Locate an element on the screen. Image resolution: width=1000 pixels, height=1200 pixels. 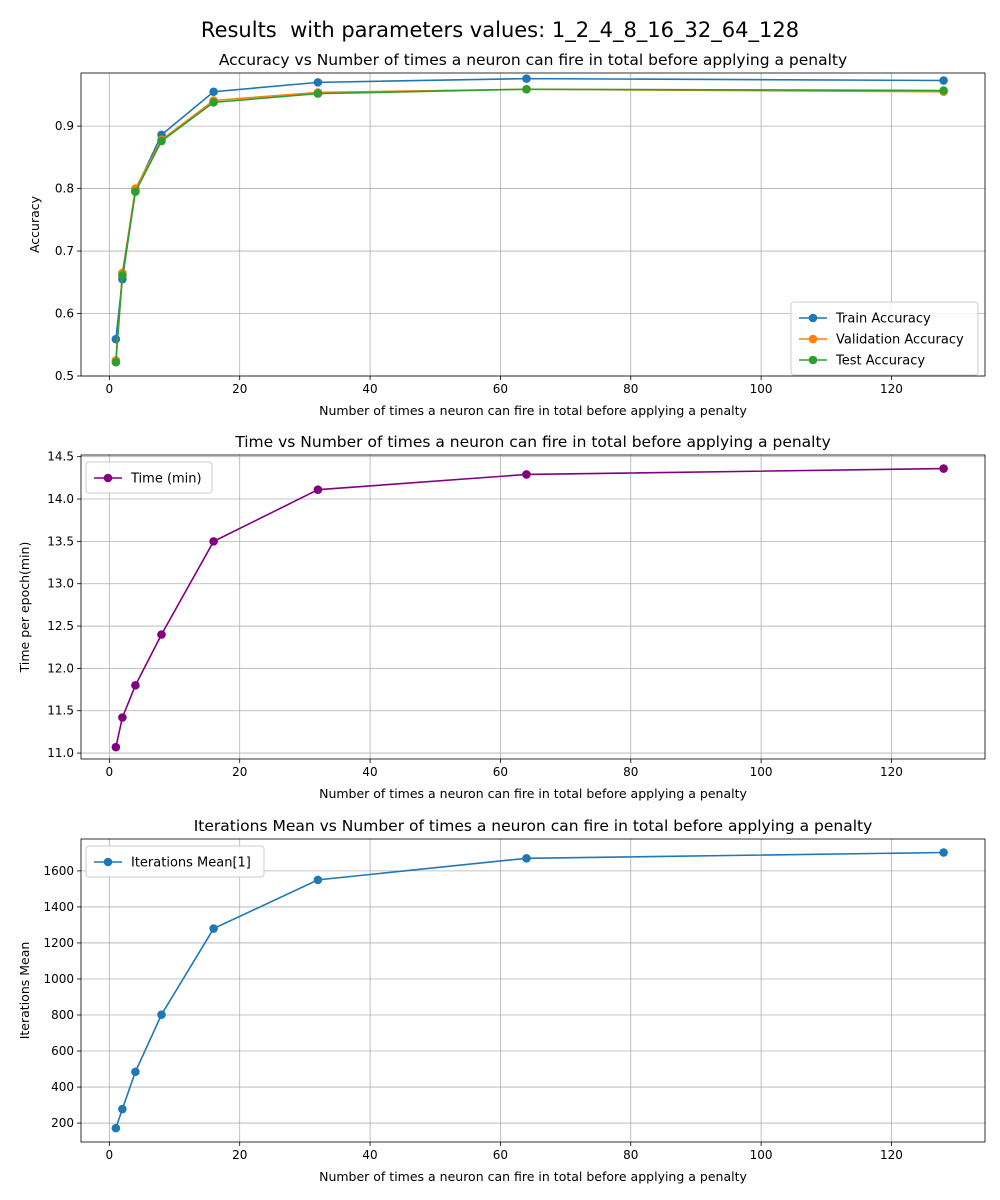
y-tick-label: 1600 is located at coordinates (58, 871).